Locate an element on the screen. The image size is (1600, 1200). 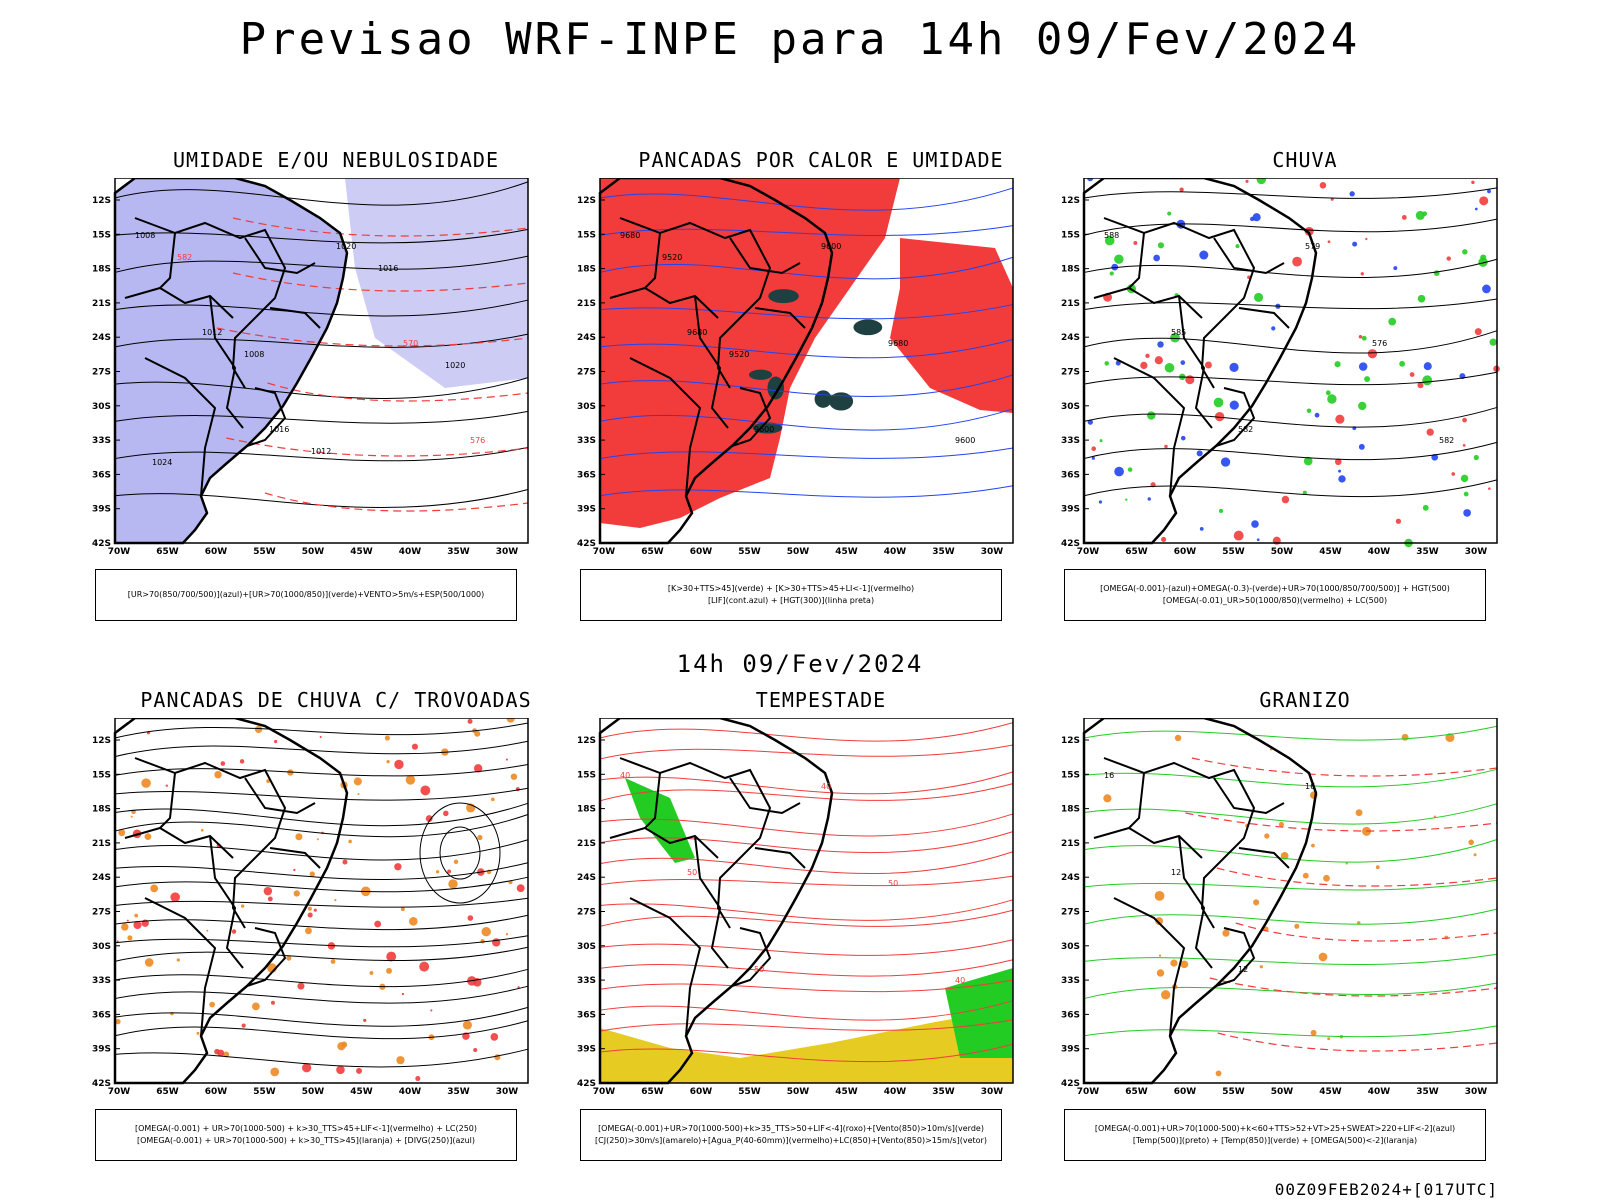
lat-tick-label: 24S is located at coordinates (1070, 338).